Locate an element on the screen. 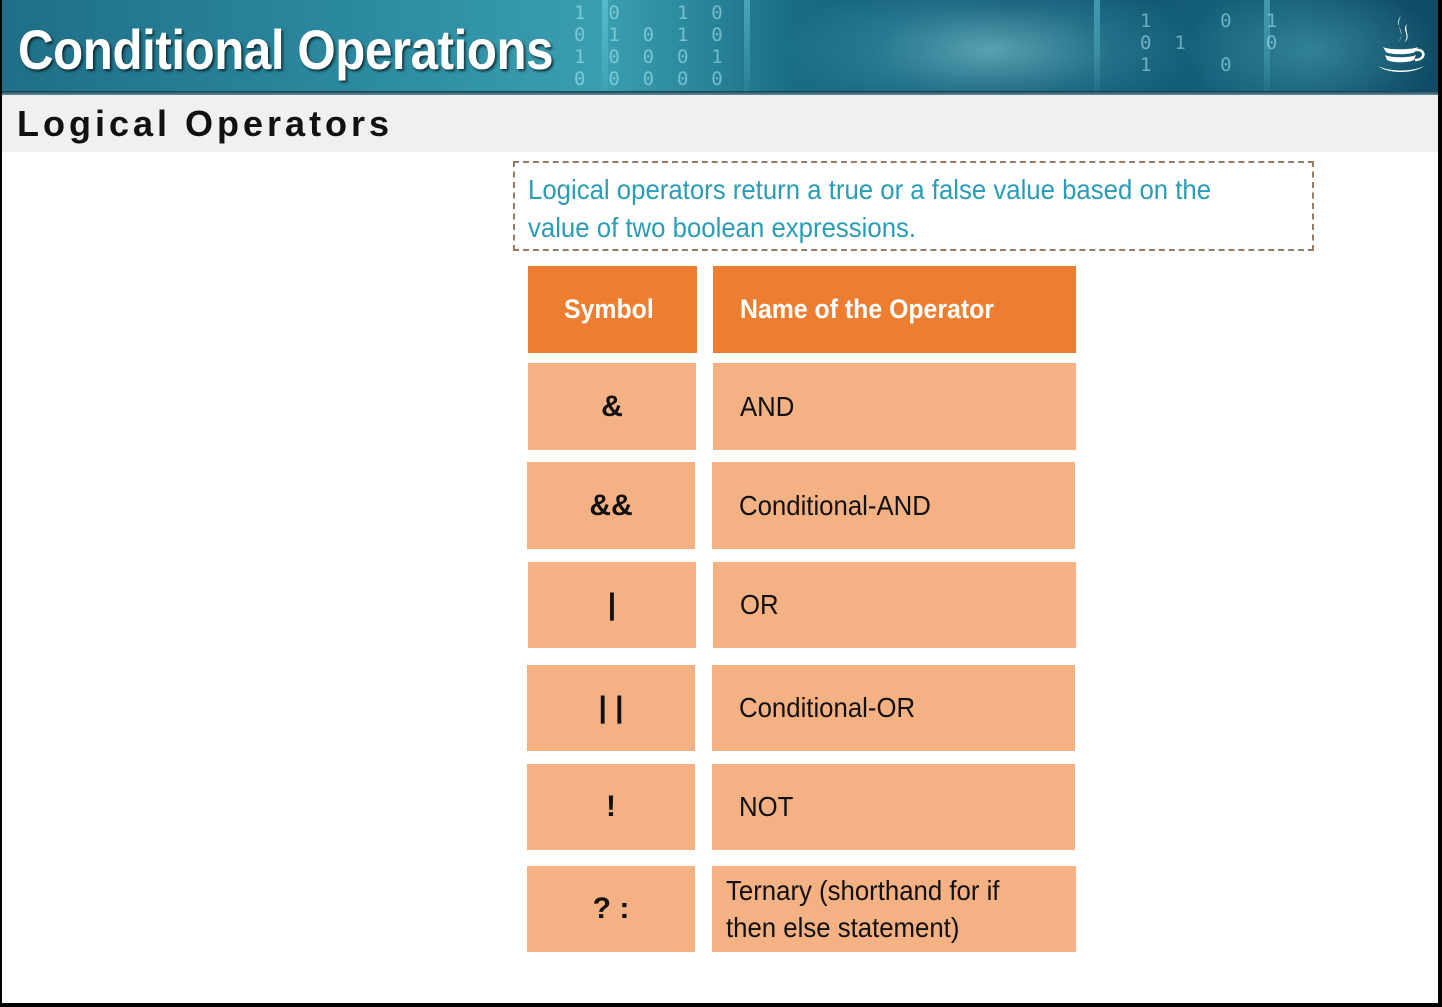 Image resolution: width=1442 pixels, height=1007 pixels. table-cell-symbol: | is located at coordinates (612, 605).